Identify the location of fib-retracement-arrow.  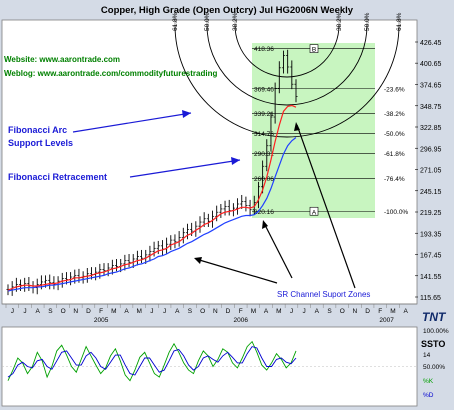
(185, 168).